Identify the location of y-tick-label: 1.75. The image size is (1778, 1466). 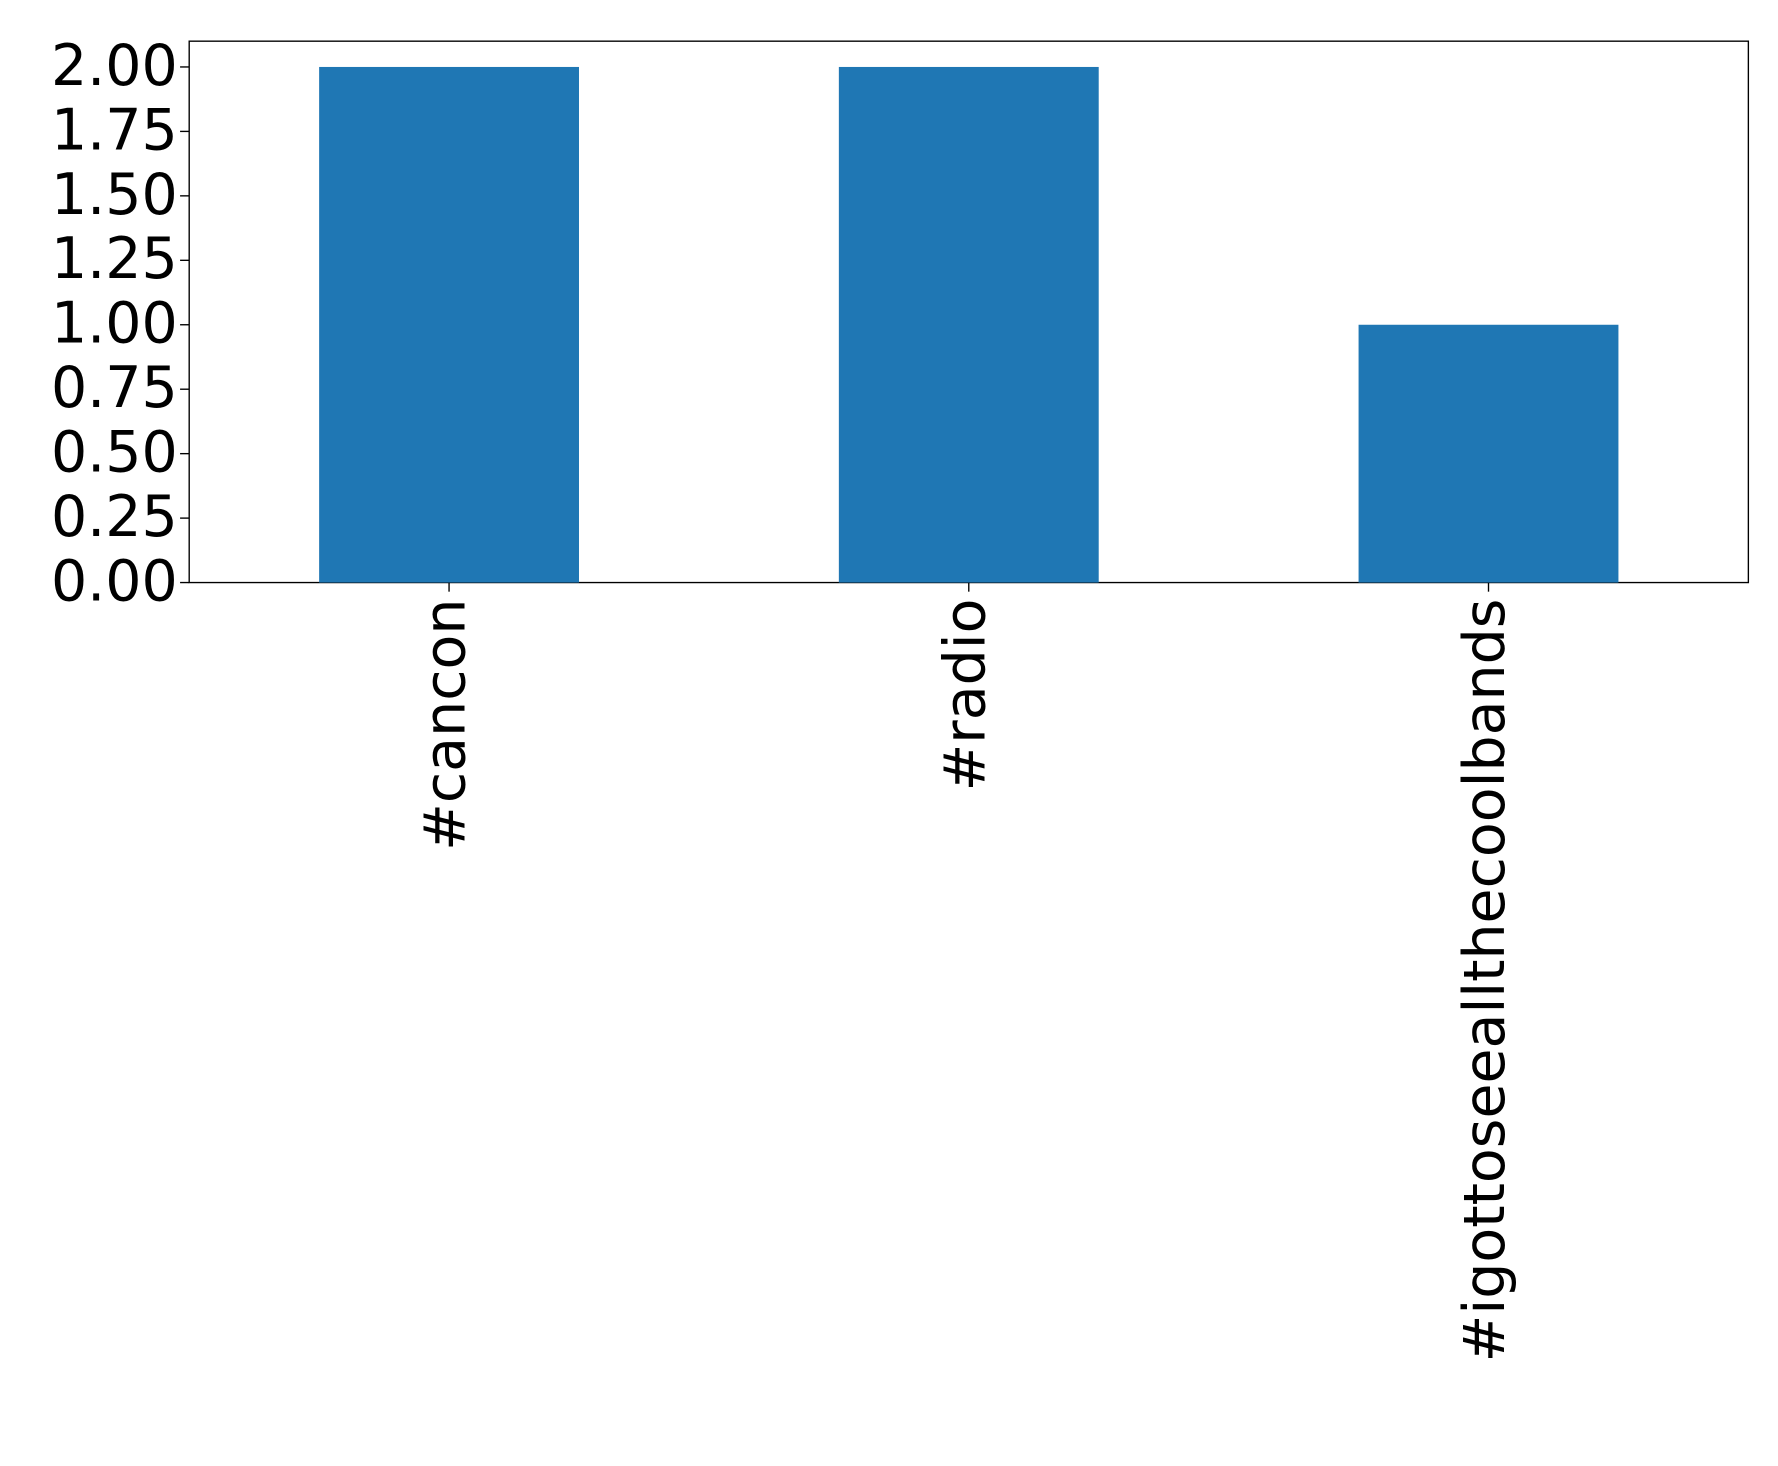
(114, 130).